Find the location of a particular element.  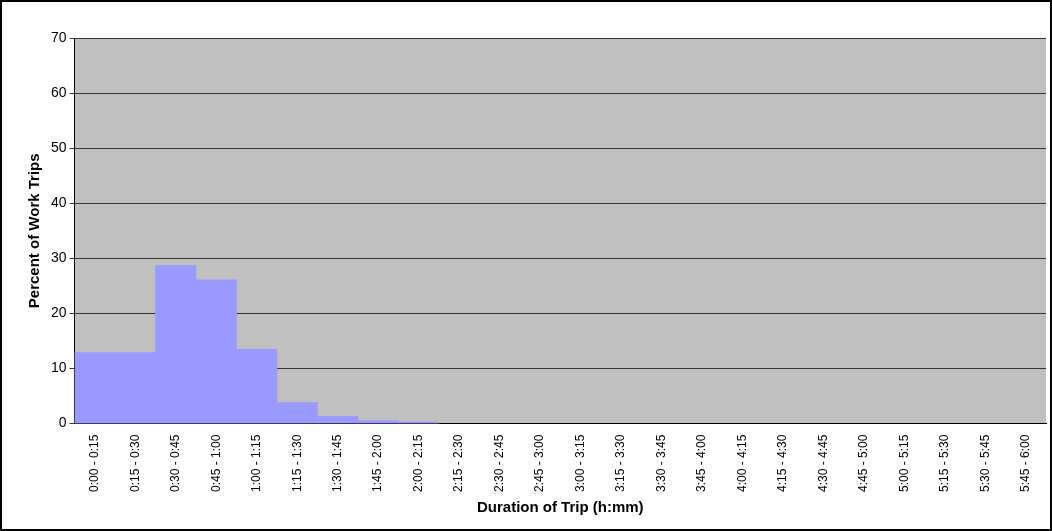

y-tick-label: 30 is located at coordinates (58, 257).